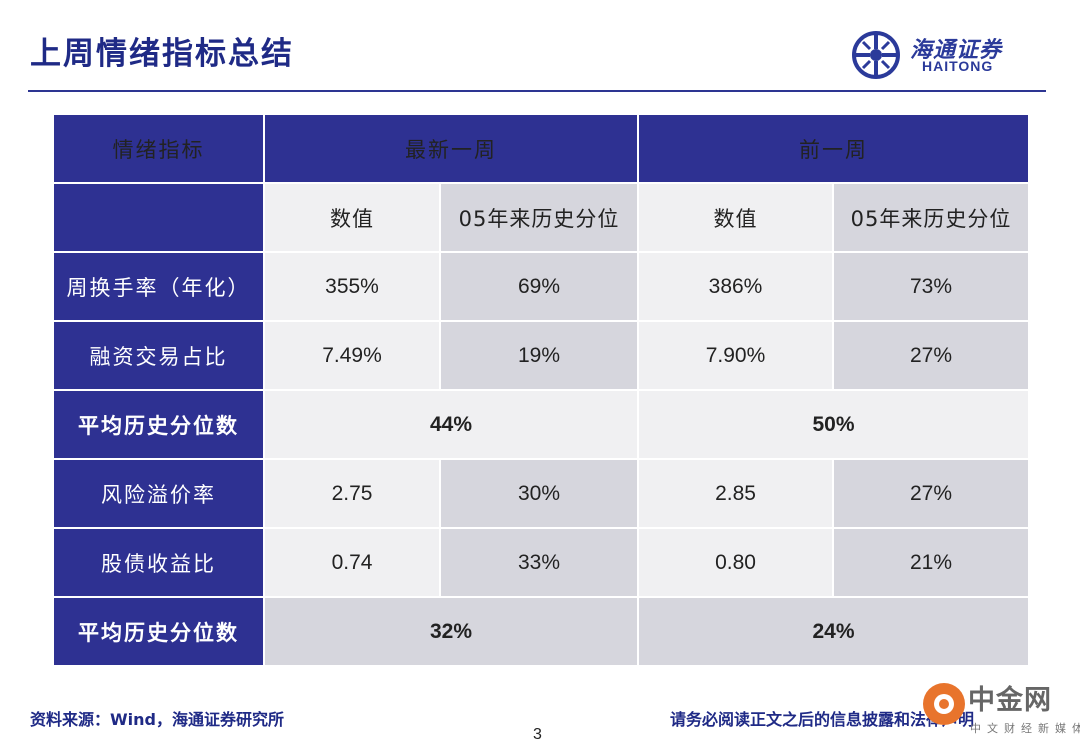  What do you see at coordinates (876, 55) in the screenshot?
I see `haitong-emblem-icon` at bounding box center [876, 55].